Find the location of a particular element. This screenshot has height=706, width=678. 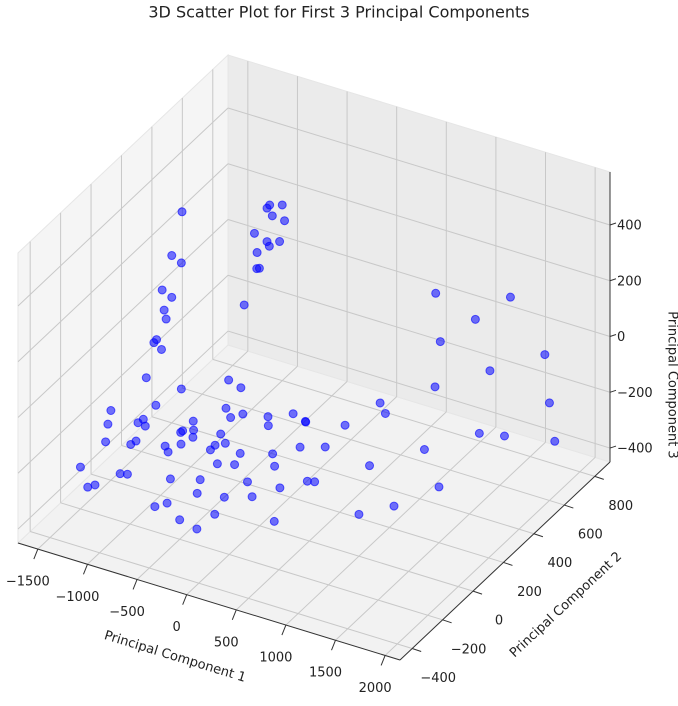

y-tick-label: 400 is located at coordinates (559, 563).